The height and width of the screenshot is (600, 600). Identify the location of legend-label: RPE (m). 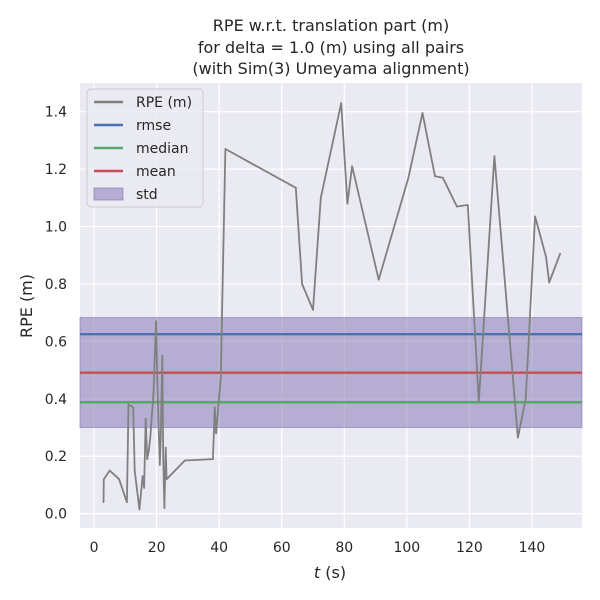
(164, 103).